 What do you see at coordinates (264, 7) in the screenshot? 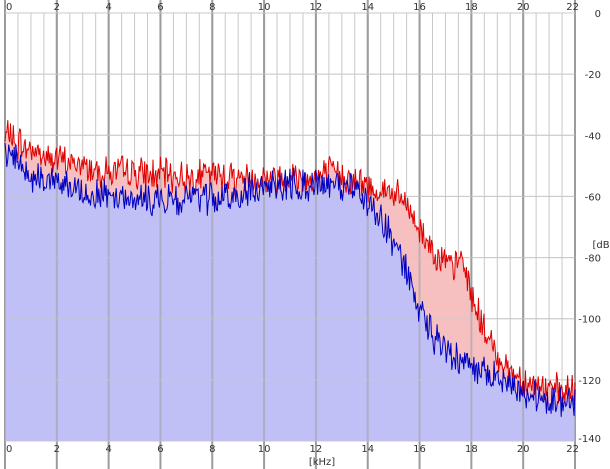
I see `x-tick-label-top: 10` at bounding box center [264, 7].